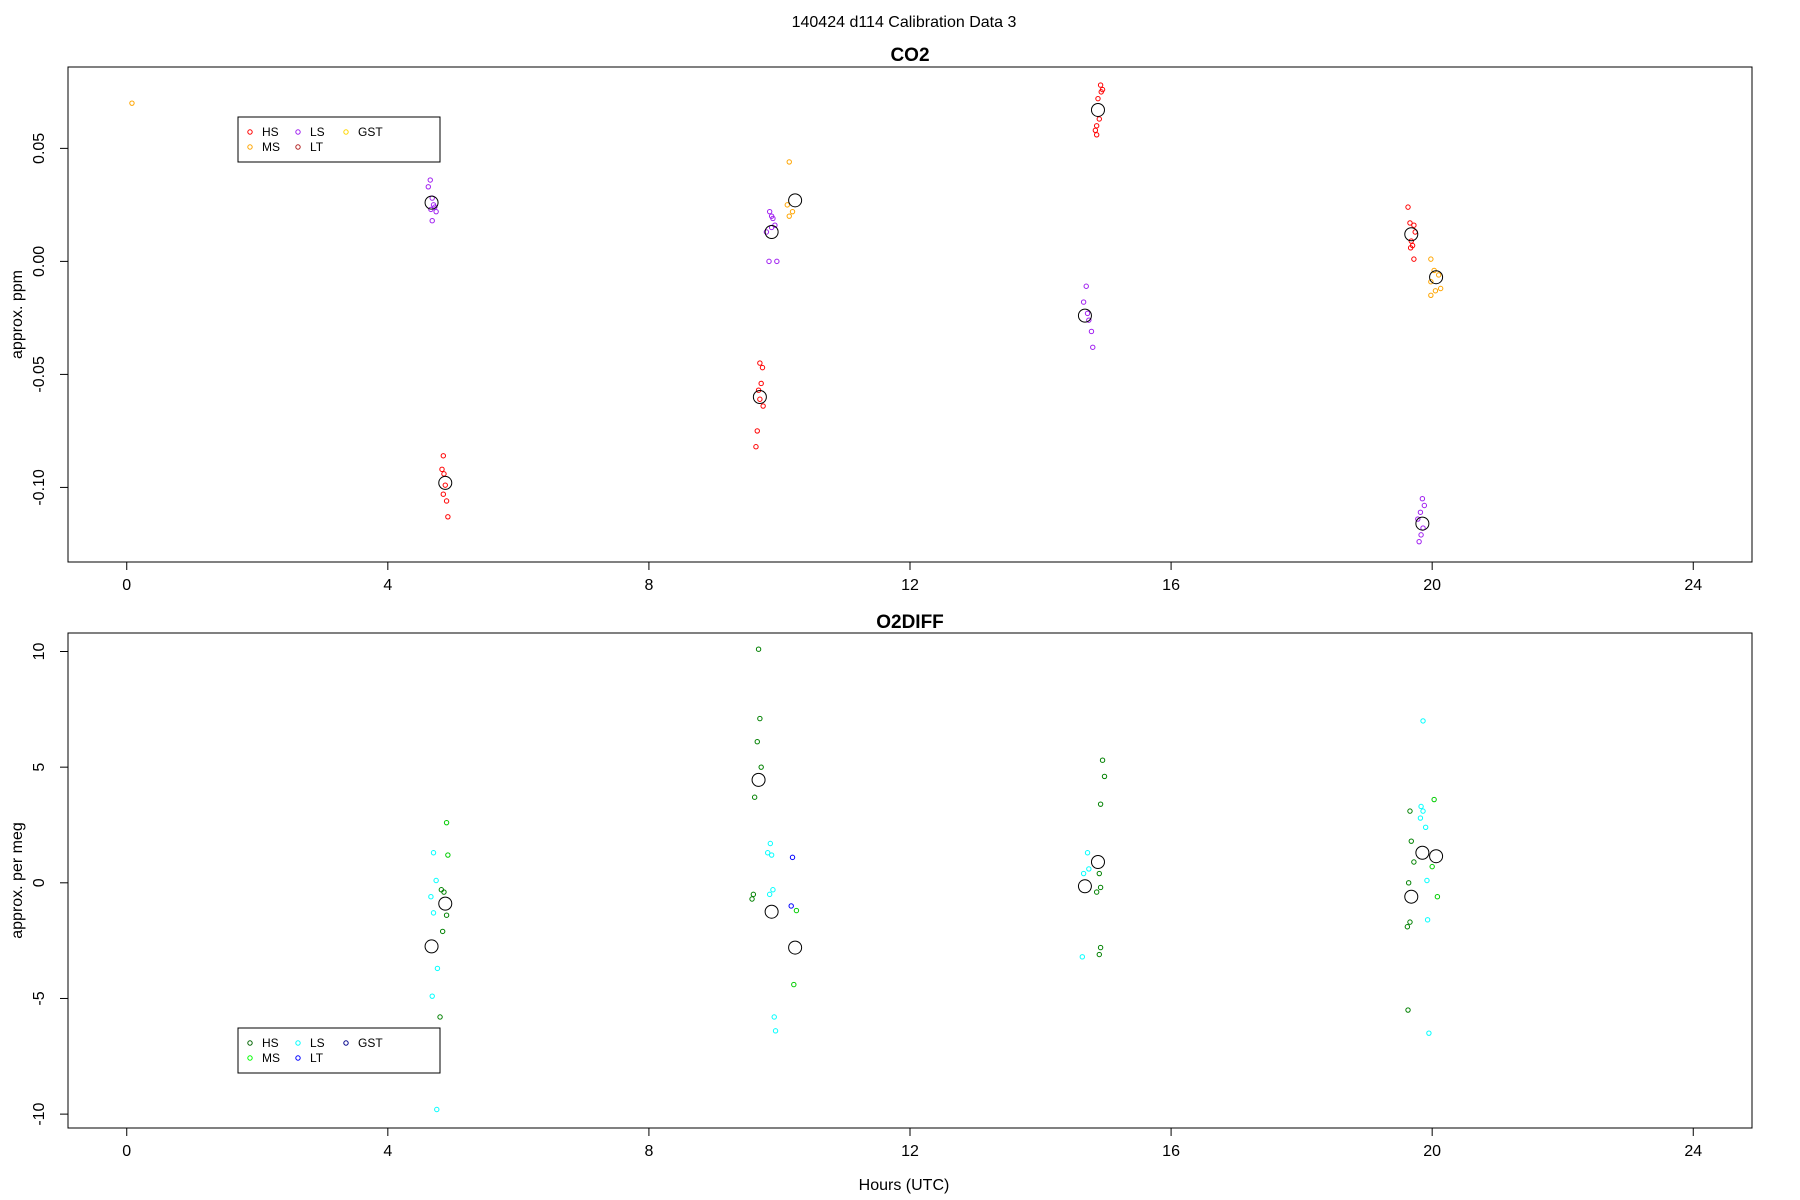 This screenshot has width=1800, height=1200. I want to click on co2-x-tick-label: 24, so click(1693, 585).